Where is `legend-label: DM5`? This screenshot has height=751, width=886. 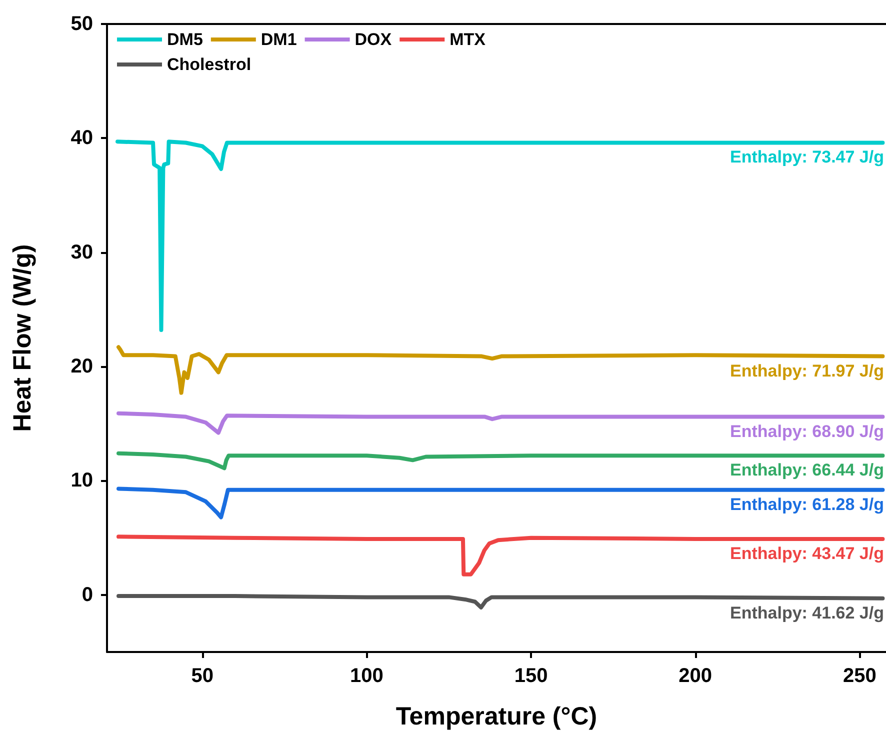 legend-label: DM5 is located at coordinates (185, 39).